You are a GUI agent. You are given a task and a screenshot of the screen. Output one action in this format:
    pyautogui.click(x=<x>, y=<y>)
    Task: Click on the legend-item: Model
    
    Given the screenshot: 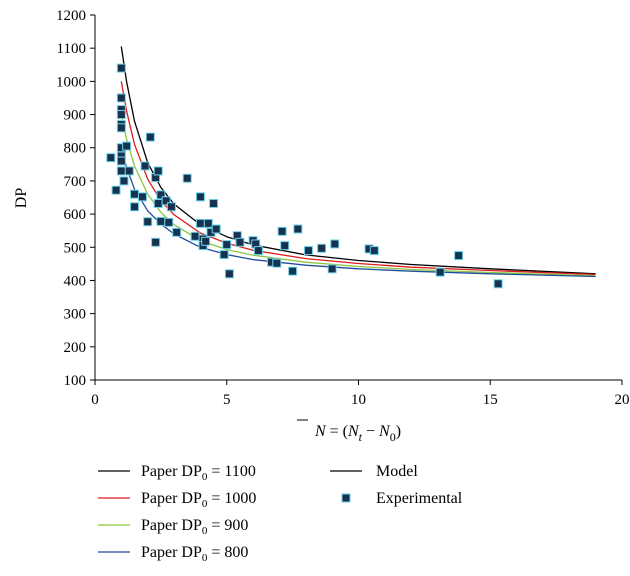 What is the action you would take?
    pyautogui.click(x=374, y=471)
    